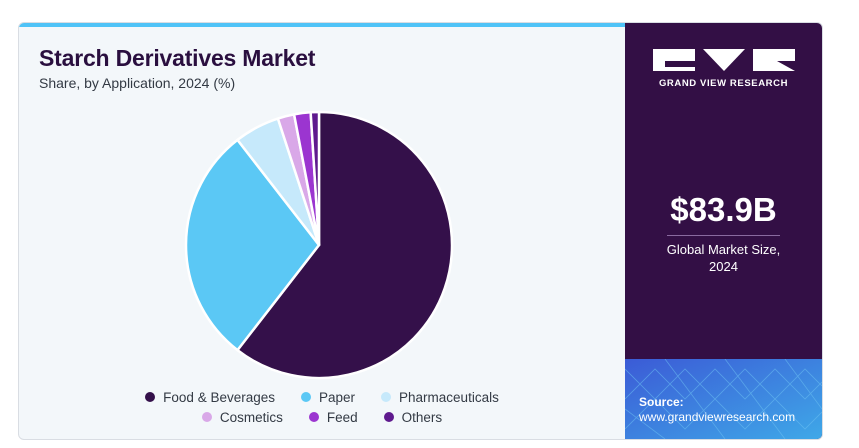 This screenshot has height=448, width=859. I want to click on legend-swatch-food-beverages, so click(150, 397).